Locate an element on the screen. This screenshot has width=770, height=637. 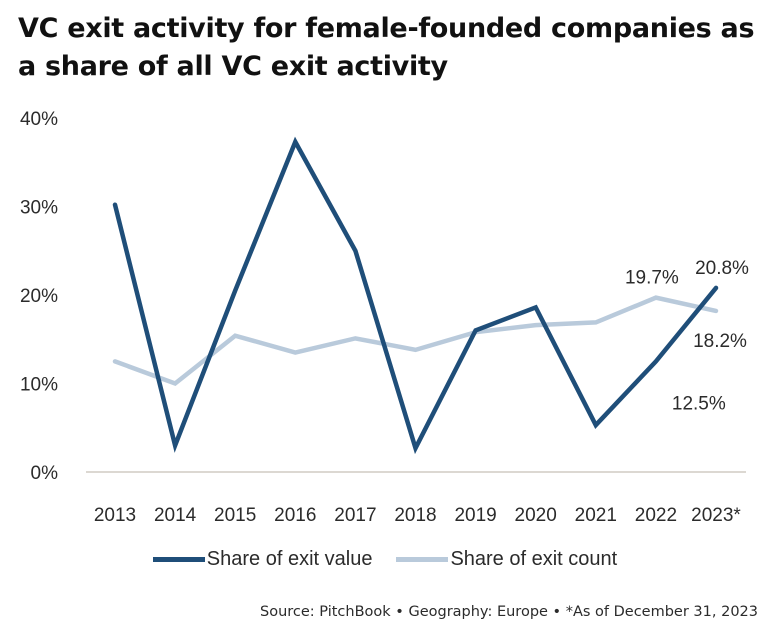
data-label: 19.7% is located at coordinates (652, 278).